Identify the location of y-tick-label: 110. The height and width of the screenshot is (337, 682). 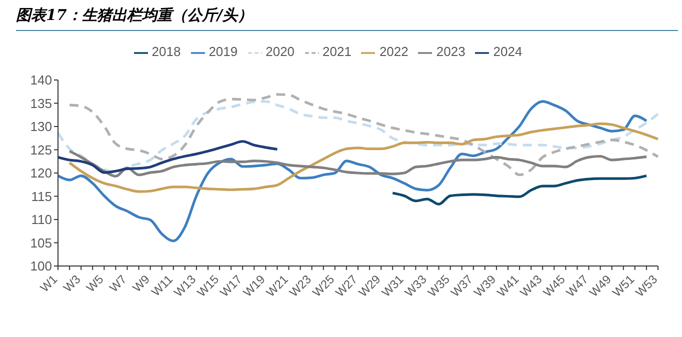
(41, 220).